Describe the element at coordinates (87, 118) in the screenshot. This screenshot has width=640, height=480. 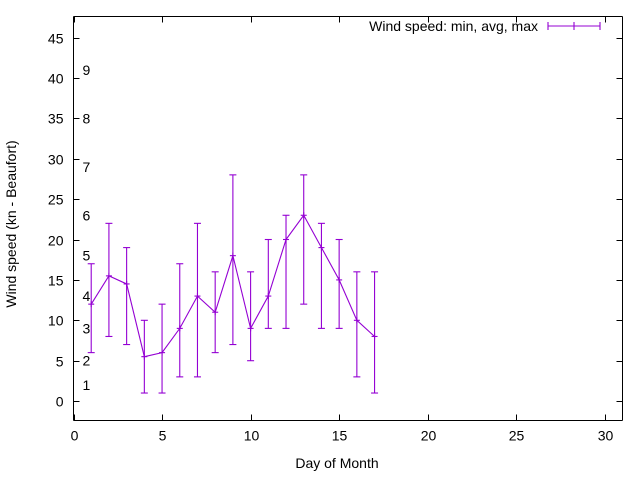
I see `beaufort-scale-label: 8` at that location.